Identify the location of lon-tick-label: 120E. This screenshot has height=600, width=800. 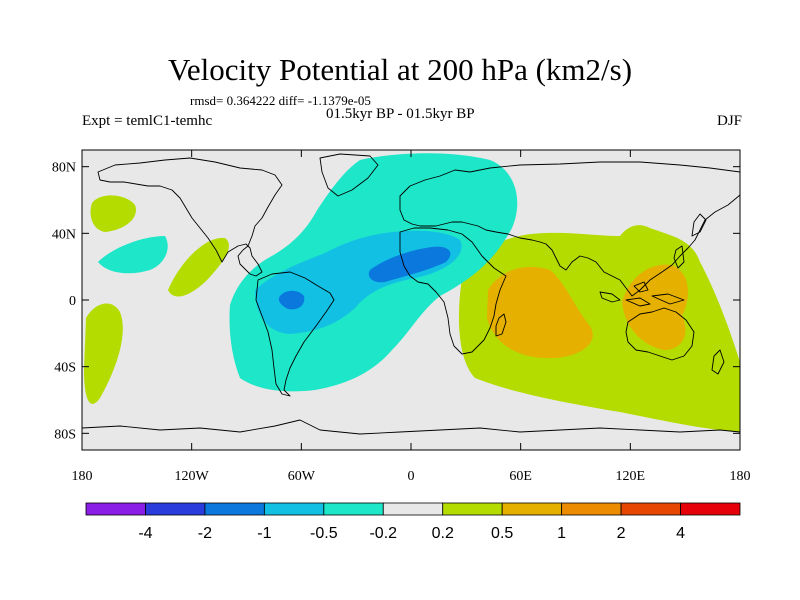
(631, 476).